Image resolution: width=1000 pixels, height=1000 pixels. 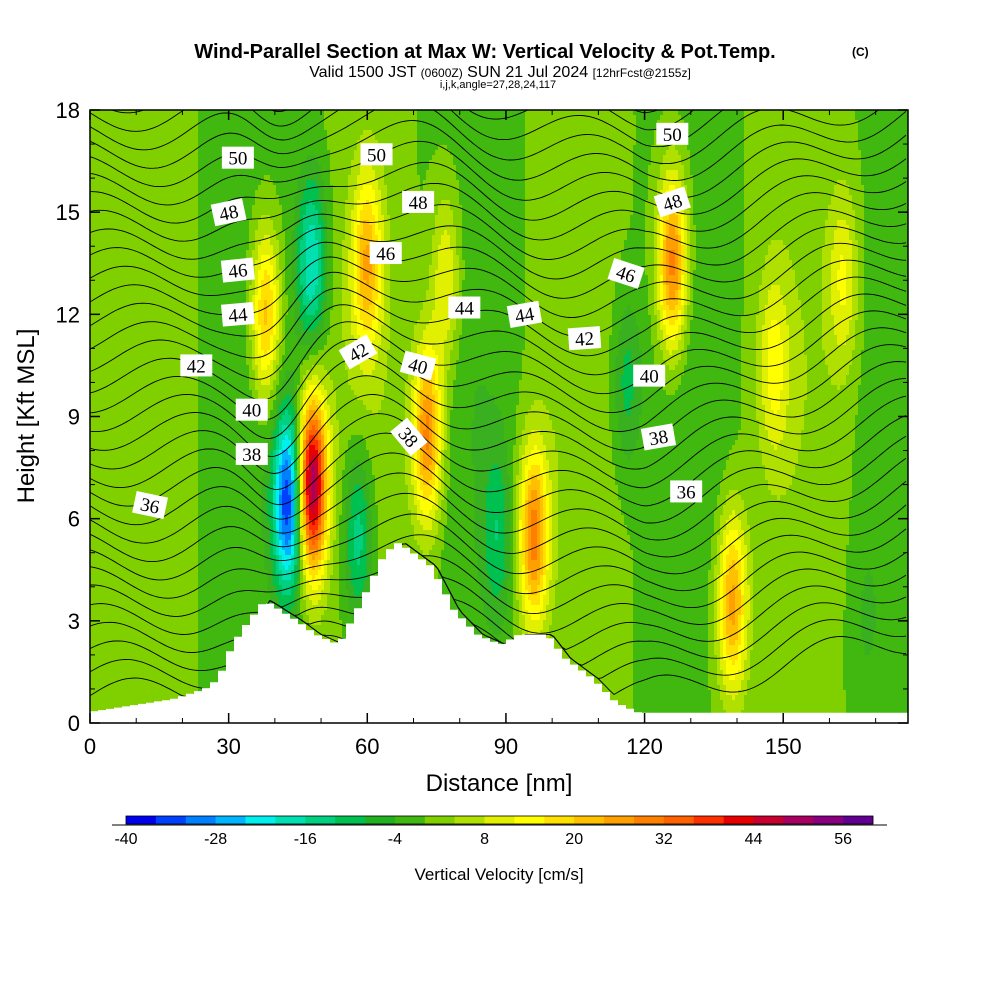 What do you see at coordinates (664, 839) in the screenshot?
I see `colorbar-tick-label: 32` at bounding box center [664, 839].